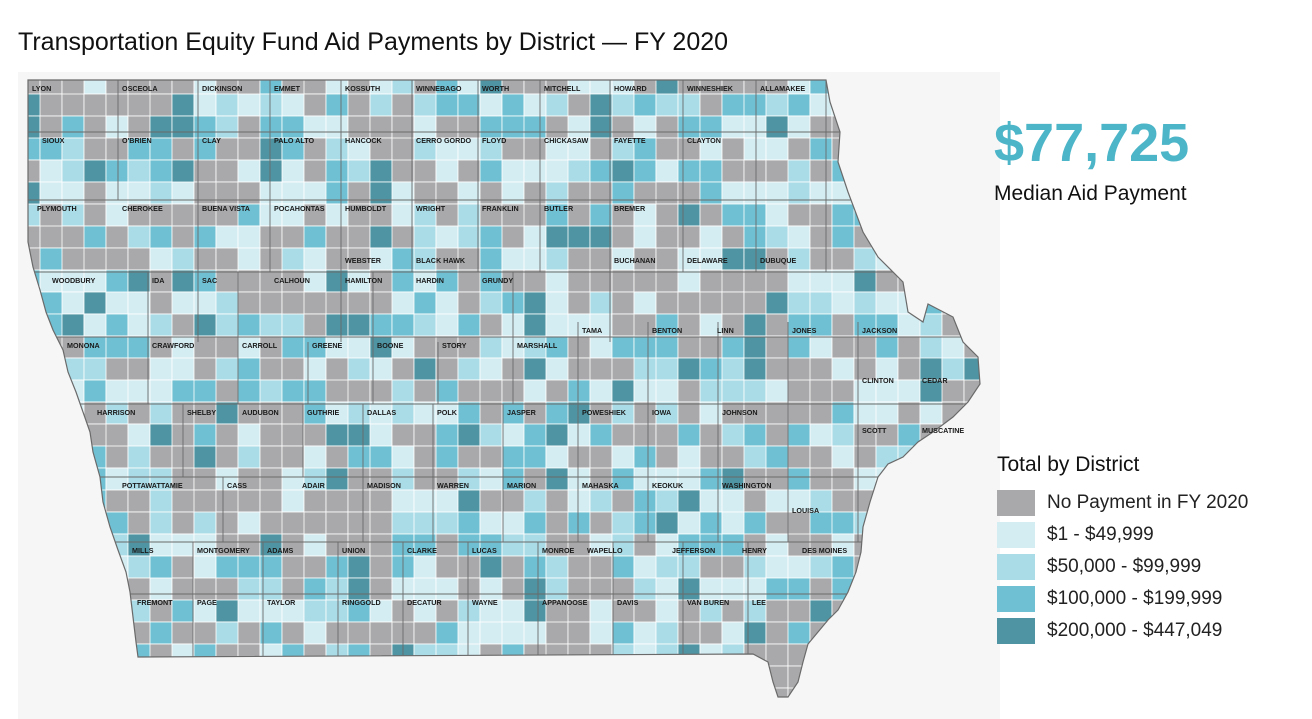 The image size is (1312, 719). What do you see at coordinates (1122, 631) in the screenshot?
I see `legend-item-tier-4: $200,000 - $447,049` at bounding box center [1122, 631].